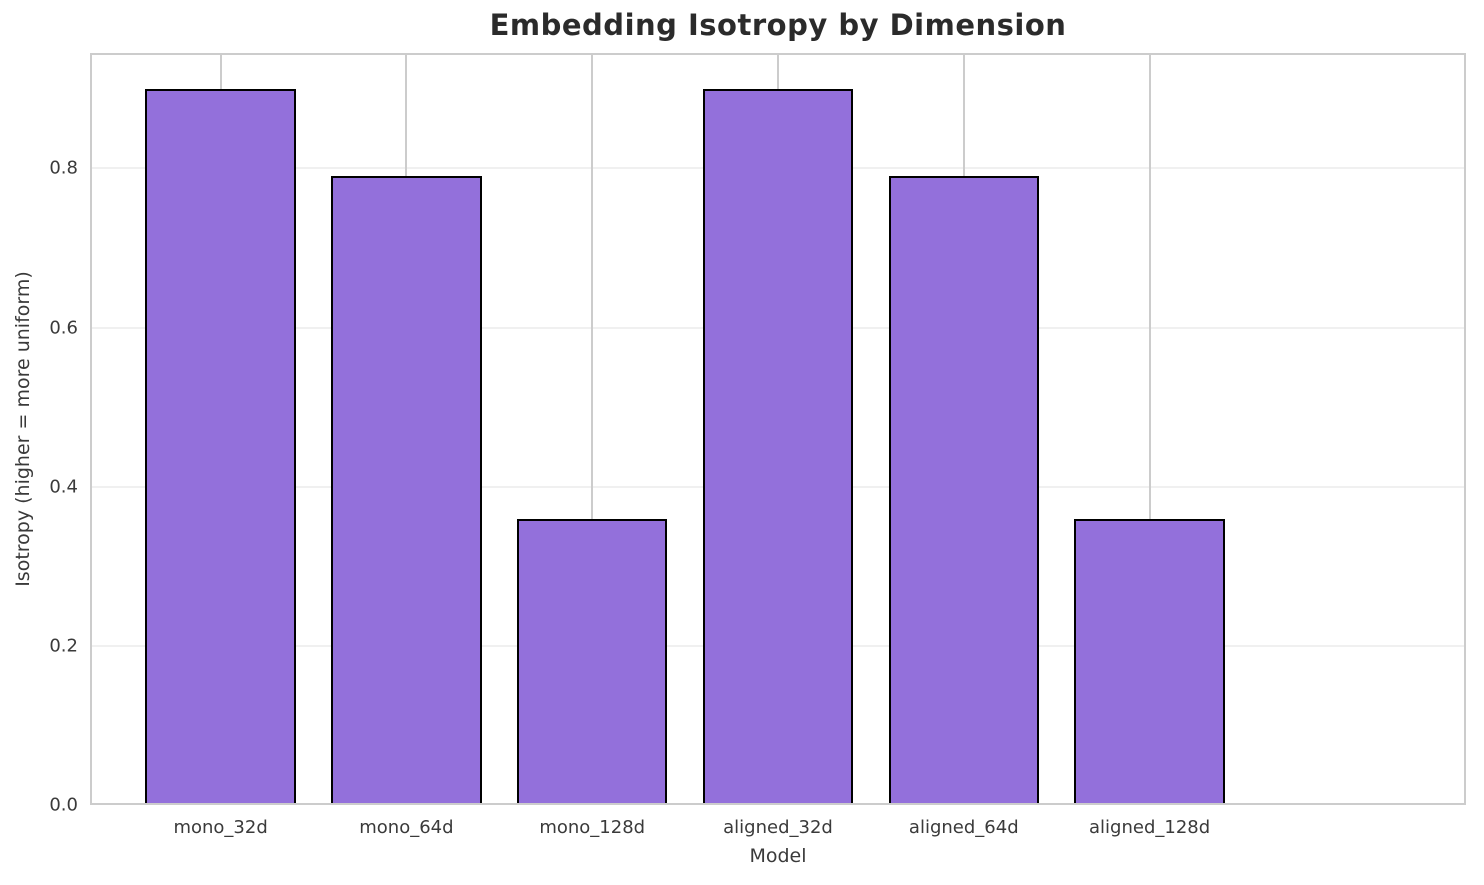 The image size is (1484, 885). What do you see at coordinates (63, 805) in the screenshot?
I see `y-tick-label: 0.0` at bounding box center [63, 805].